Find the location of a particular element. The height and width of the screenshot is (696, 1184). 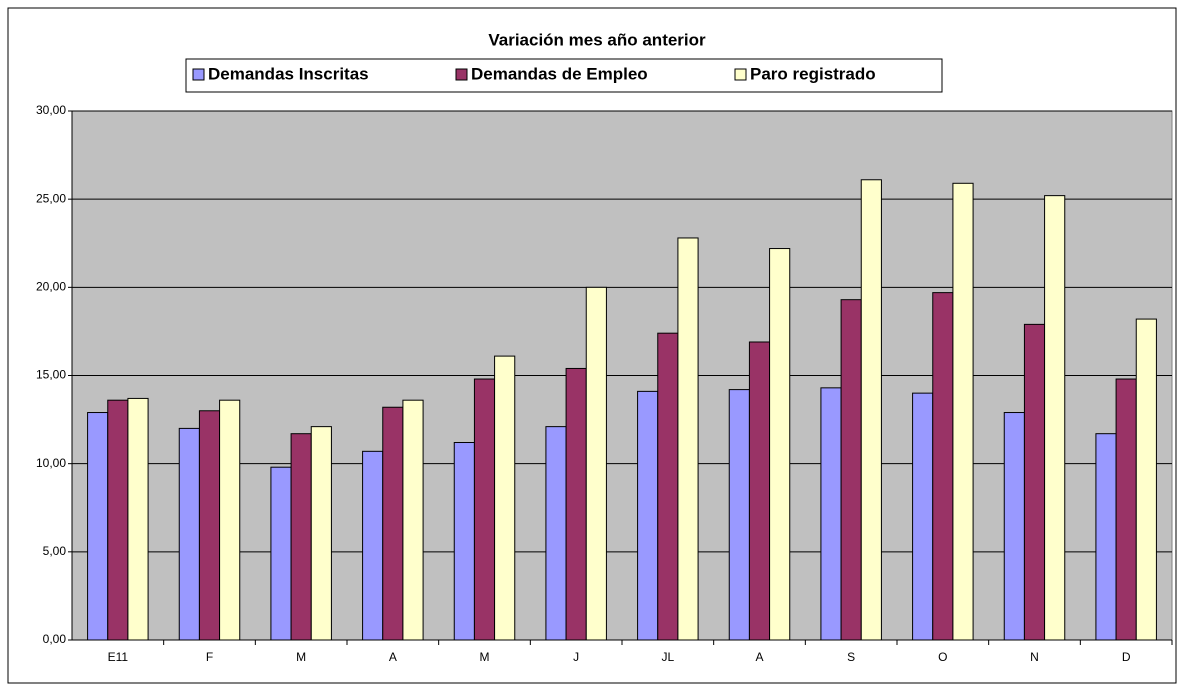

x-tick-label: JL is located at coordinates (667, 657).